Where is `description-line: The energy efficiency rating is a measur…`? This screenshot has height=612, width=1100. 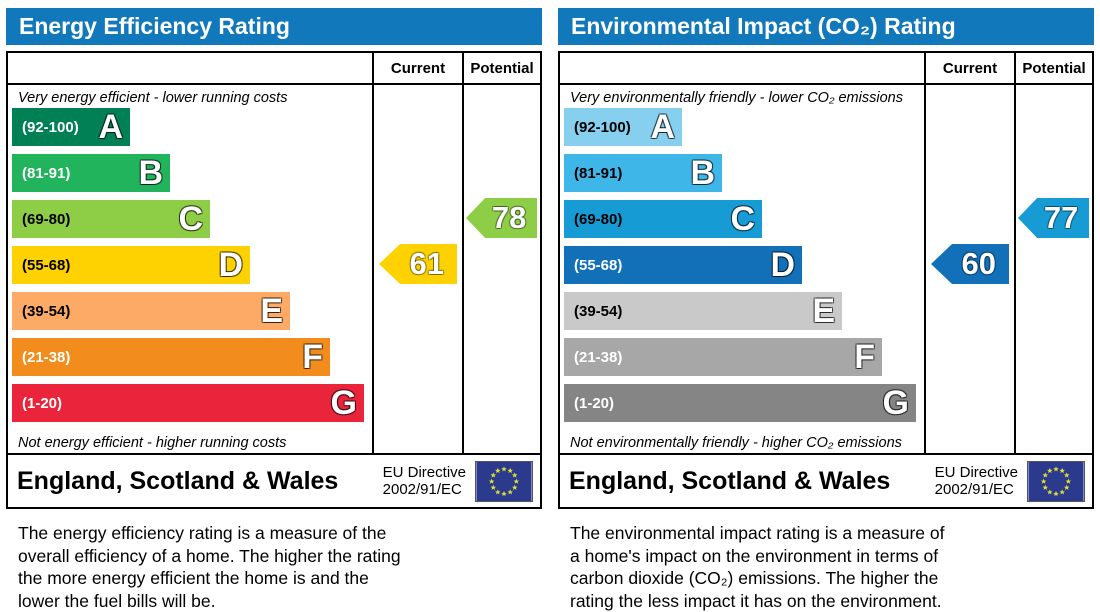 description-line: The energy efficiency rating is a measur… is located at coordinates (202, 533).